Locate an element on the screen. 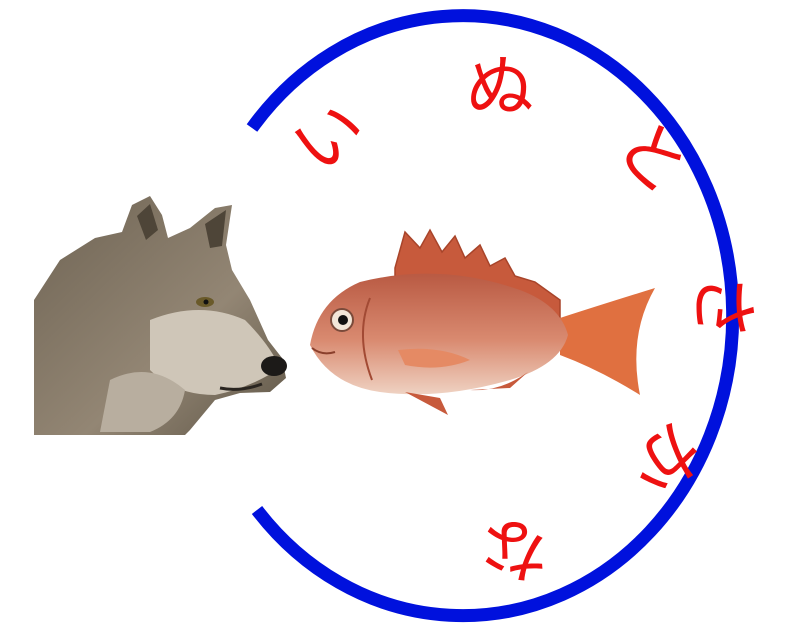 The width and height of the screenshot is (800, 640). kana-nu: ぬ is located at coordinates (500, 88).